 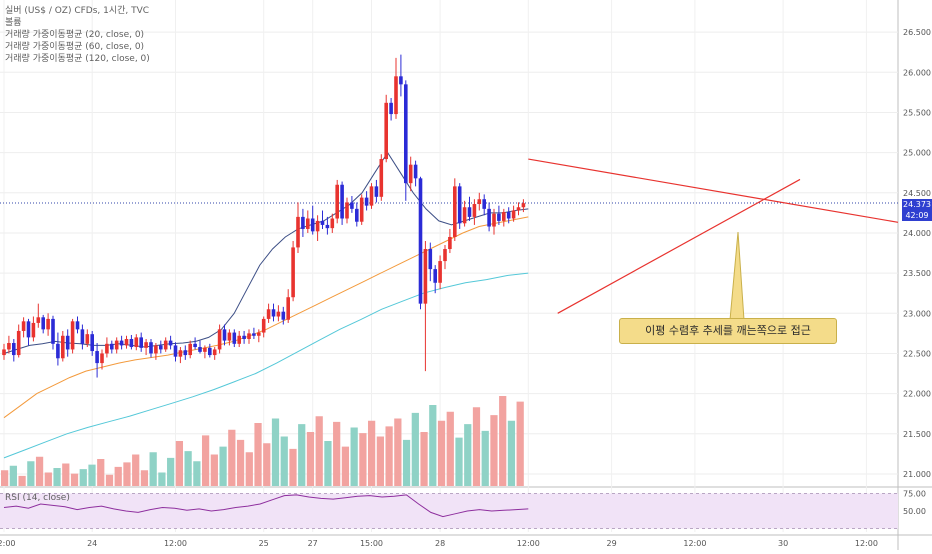 What do you see at coordinates (917, 434) in the screenshot?
I see `y-tick-label: 21.500` at bounding box center [917, 434].